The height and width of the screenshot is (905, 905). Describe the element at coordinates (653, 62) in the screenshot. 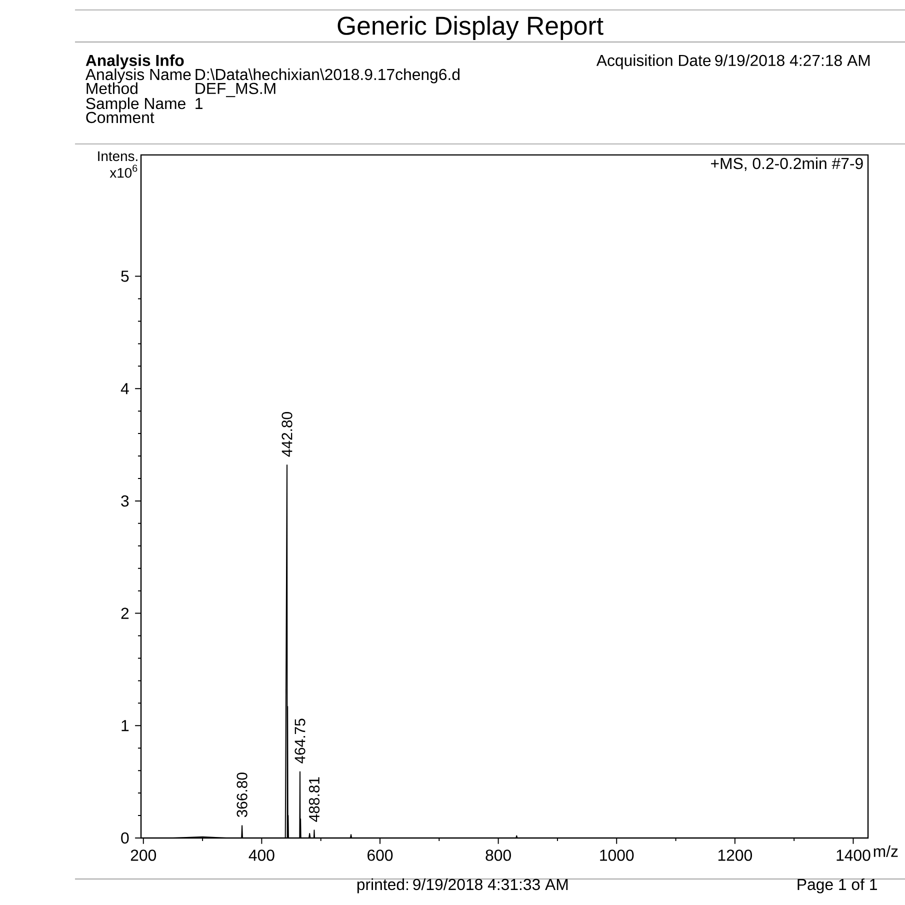

I see `text: Acquisition Date` at that location.